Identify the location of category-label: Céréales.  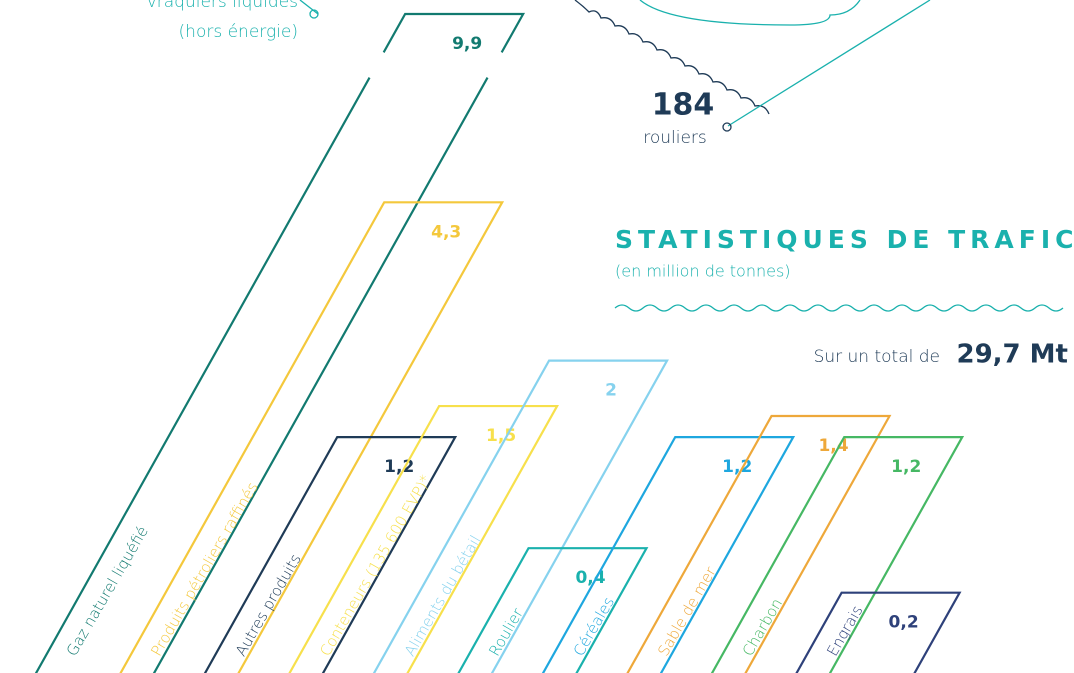
(594, 626).